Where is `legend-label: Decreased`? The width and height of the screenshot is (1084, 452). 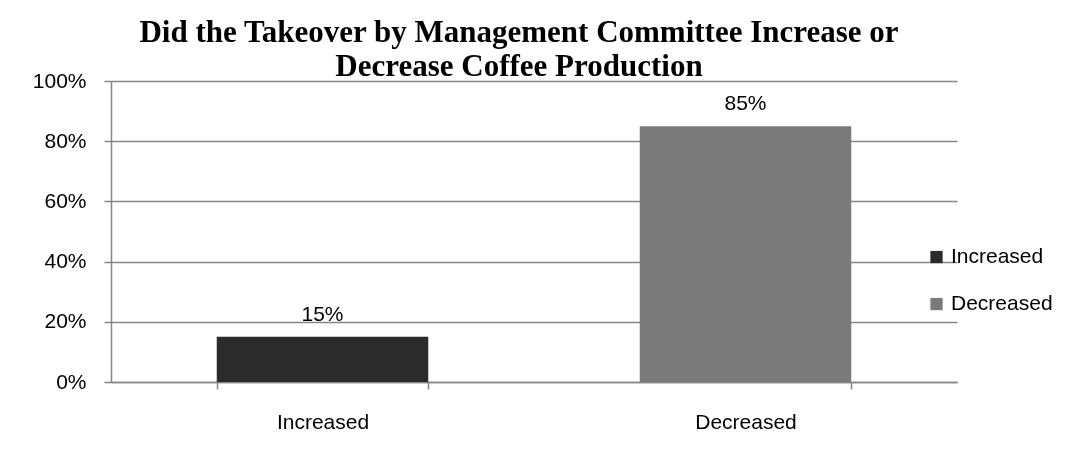 legend-label: Decreased is located at coordinates (1002, 303).